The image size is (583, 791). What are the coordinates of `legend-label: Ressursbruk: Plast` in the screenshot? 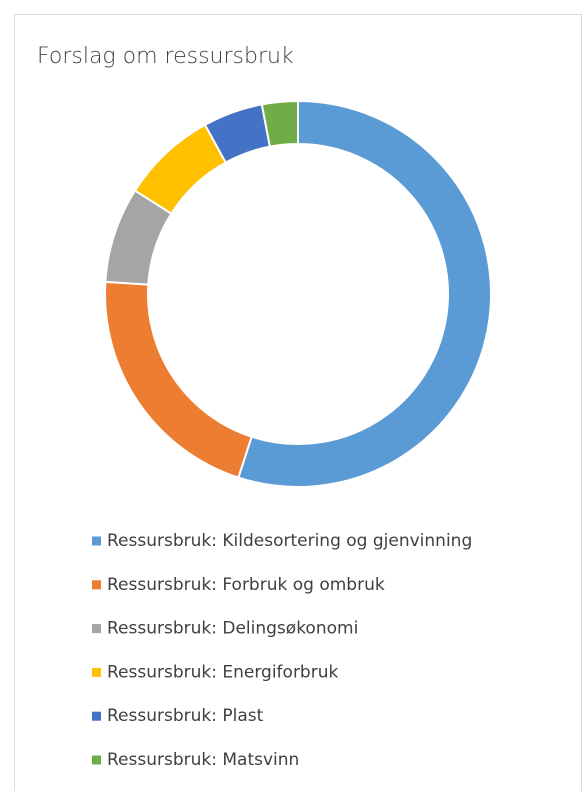 It's located at (185, 716).